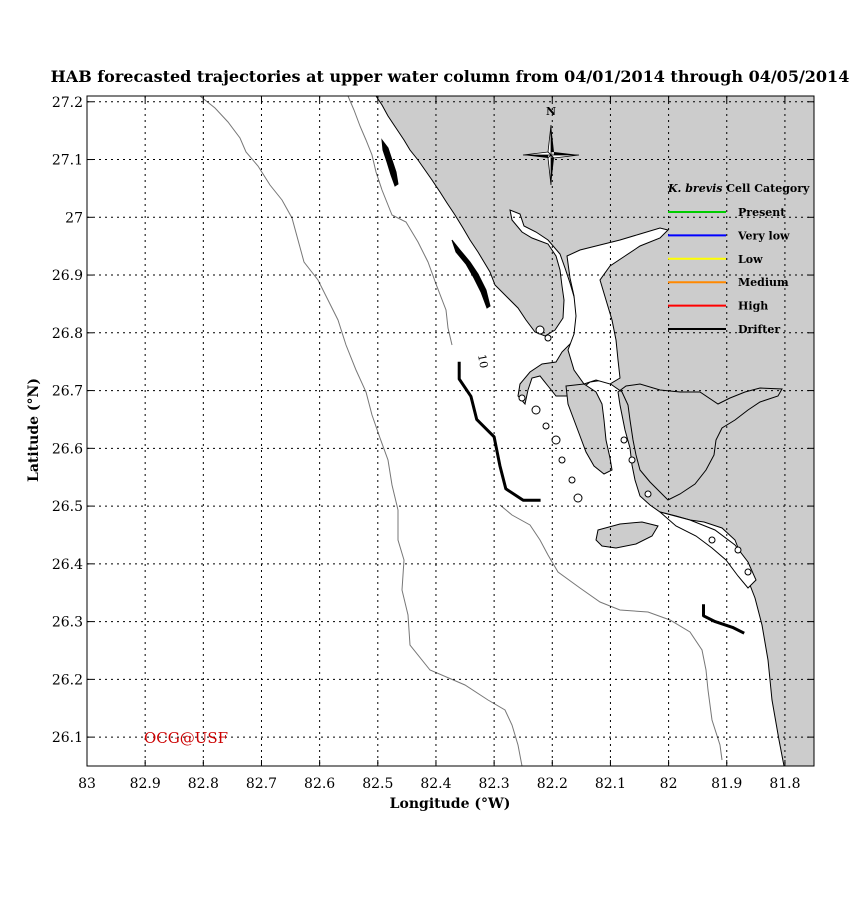  I want to click on legend-label: Low, so click(750, 259).